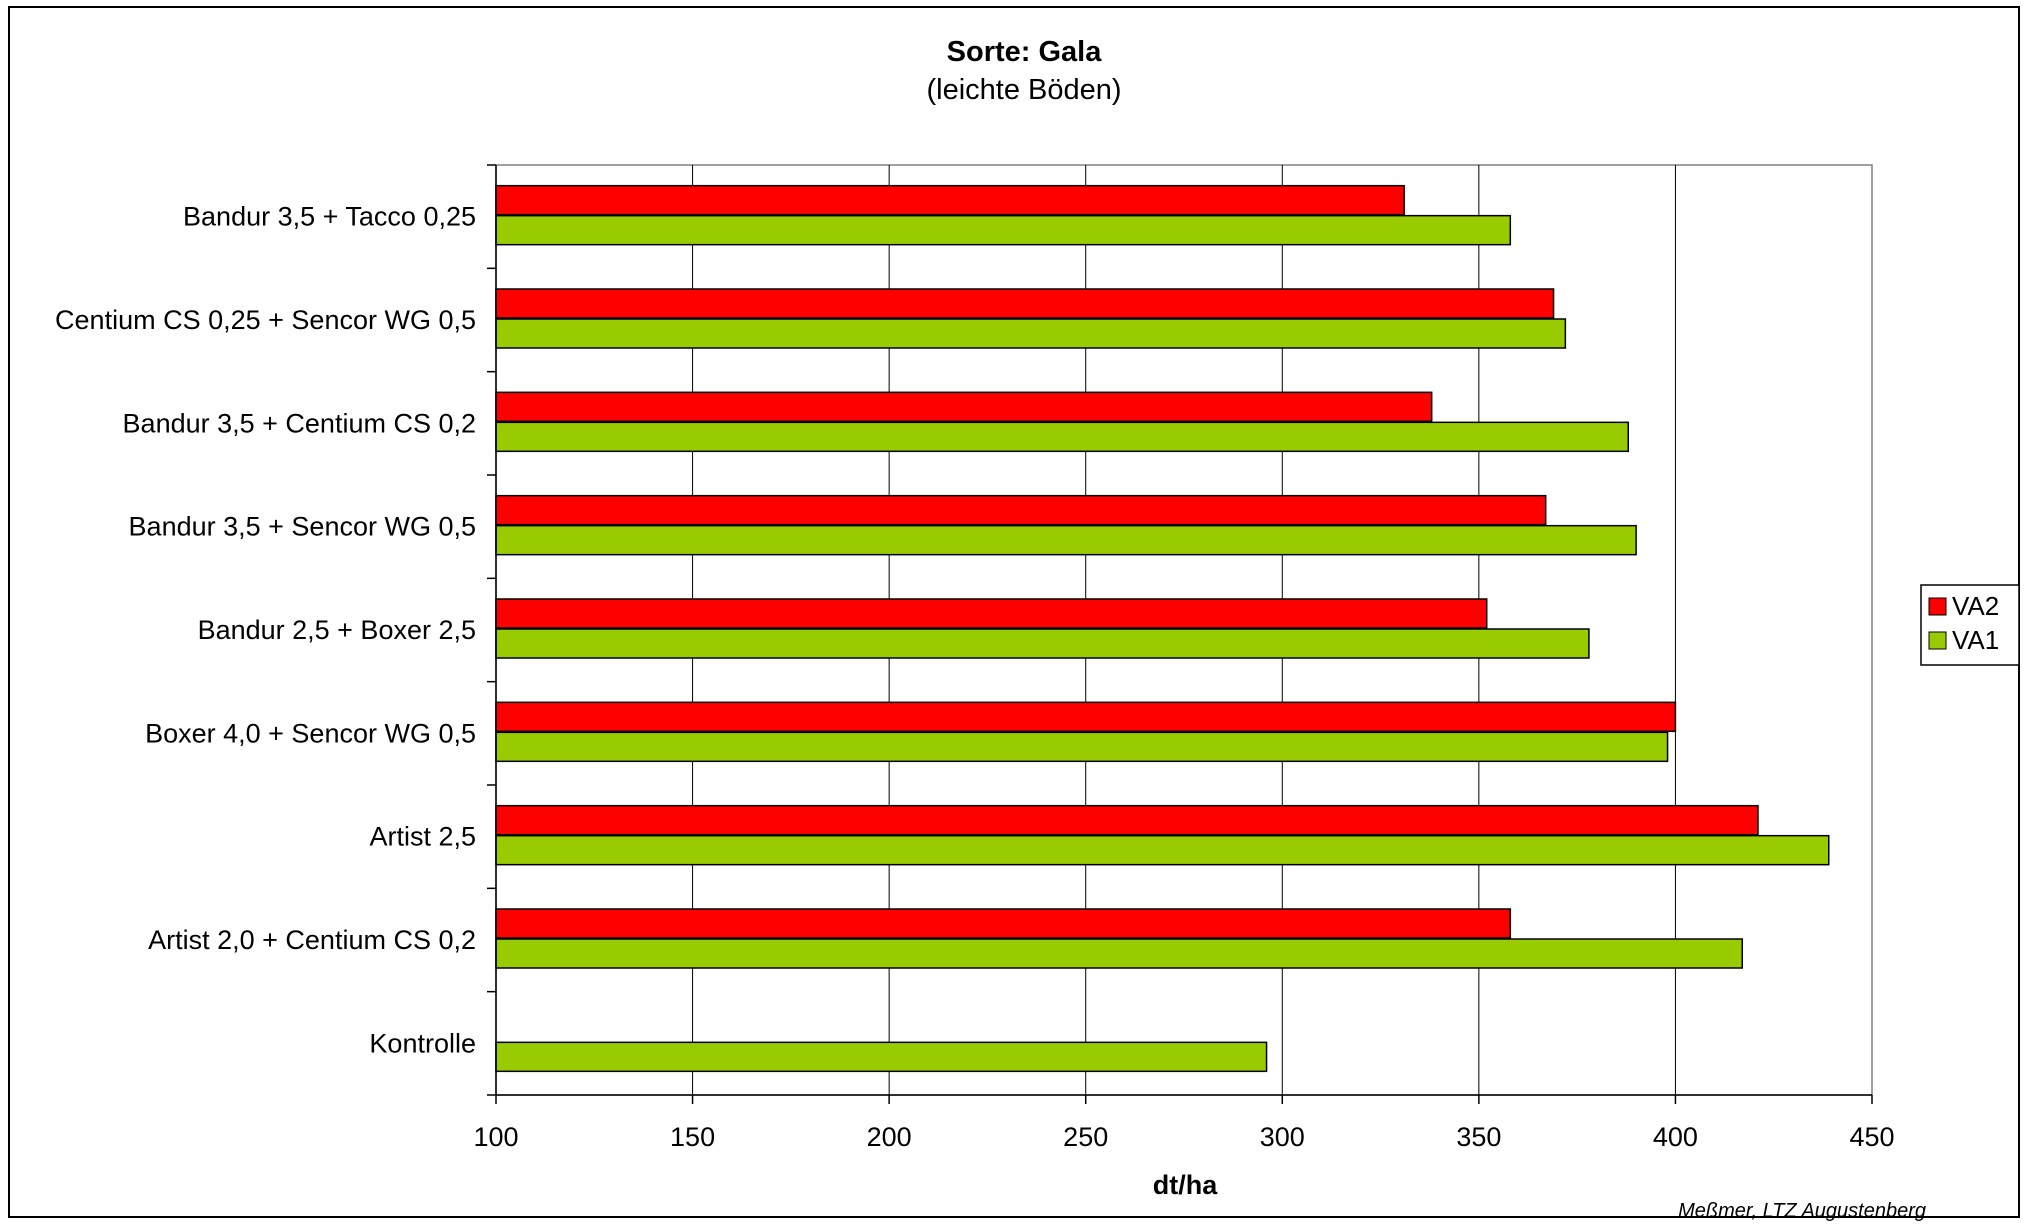 The image size is (2031, 1226). Describe the element at coordinates (1975, 606) in the screenshot. I see `legend-label-va2: VA2` at that location.